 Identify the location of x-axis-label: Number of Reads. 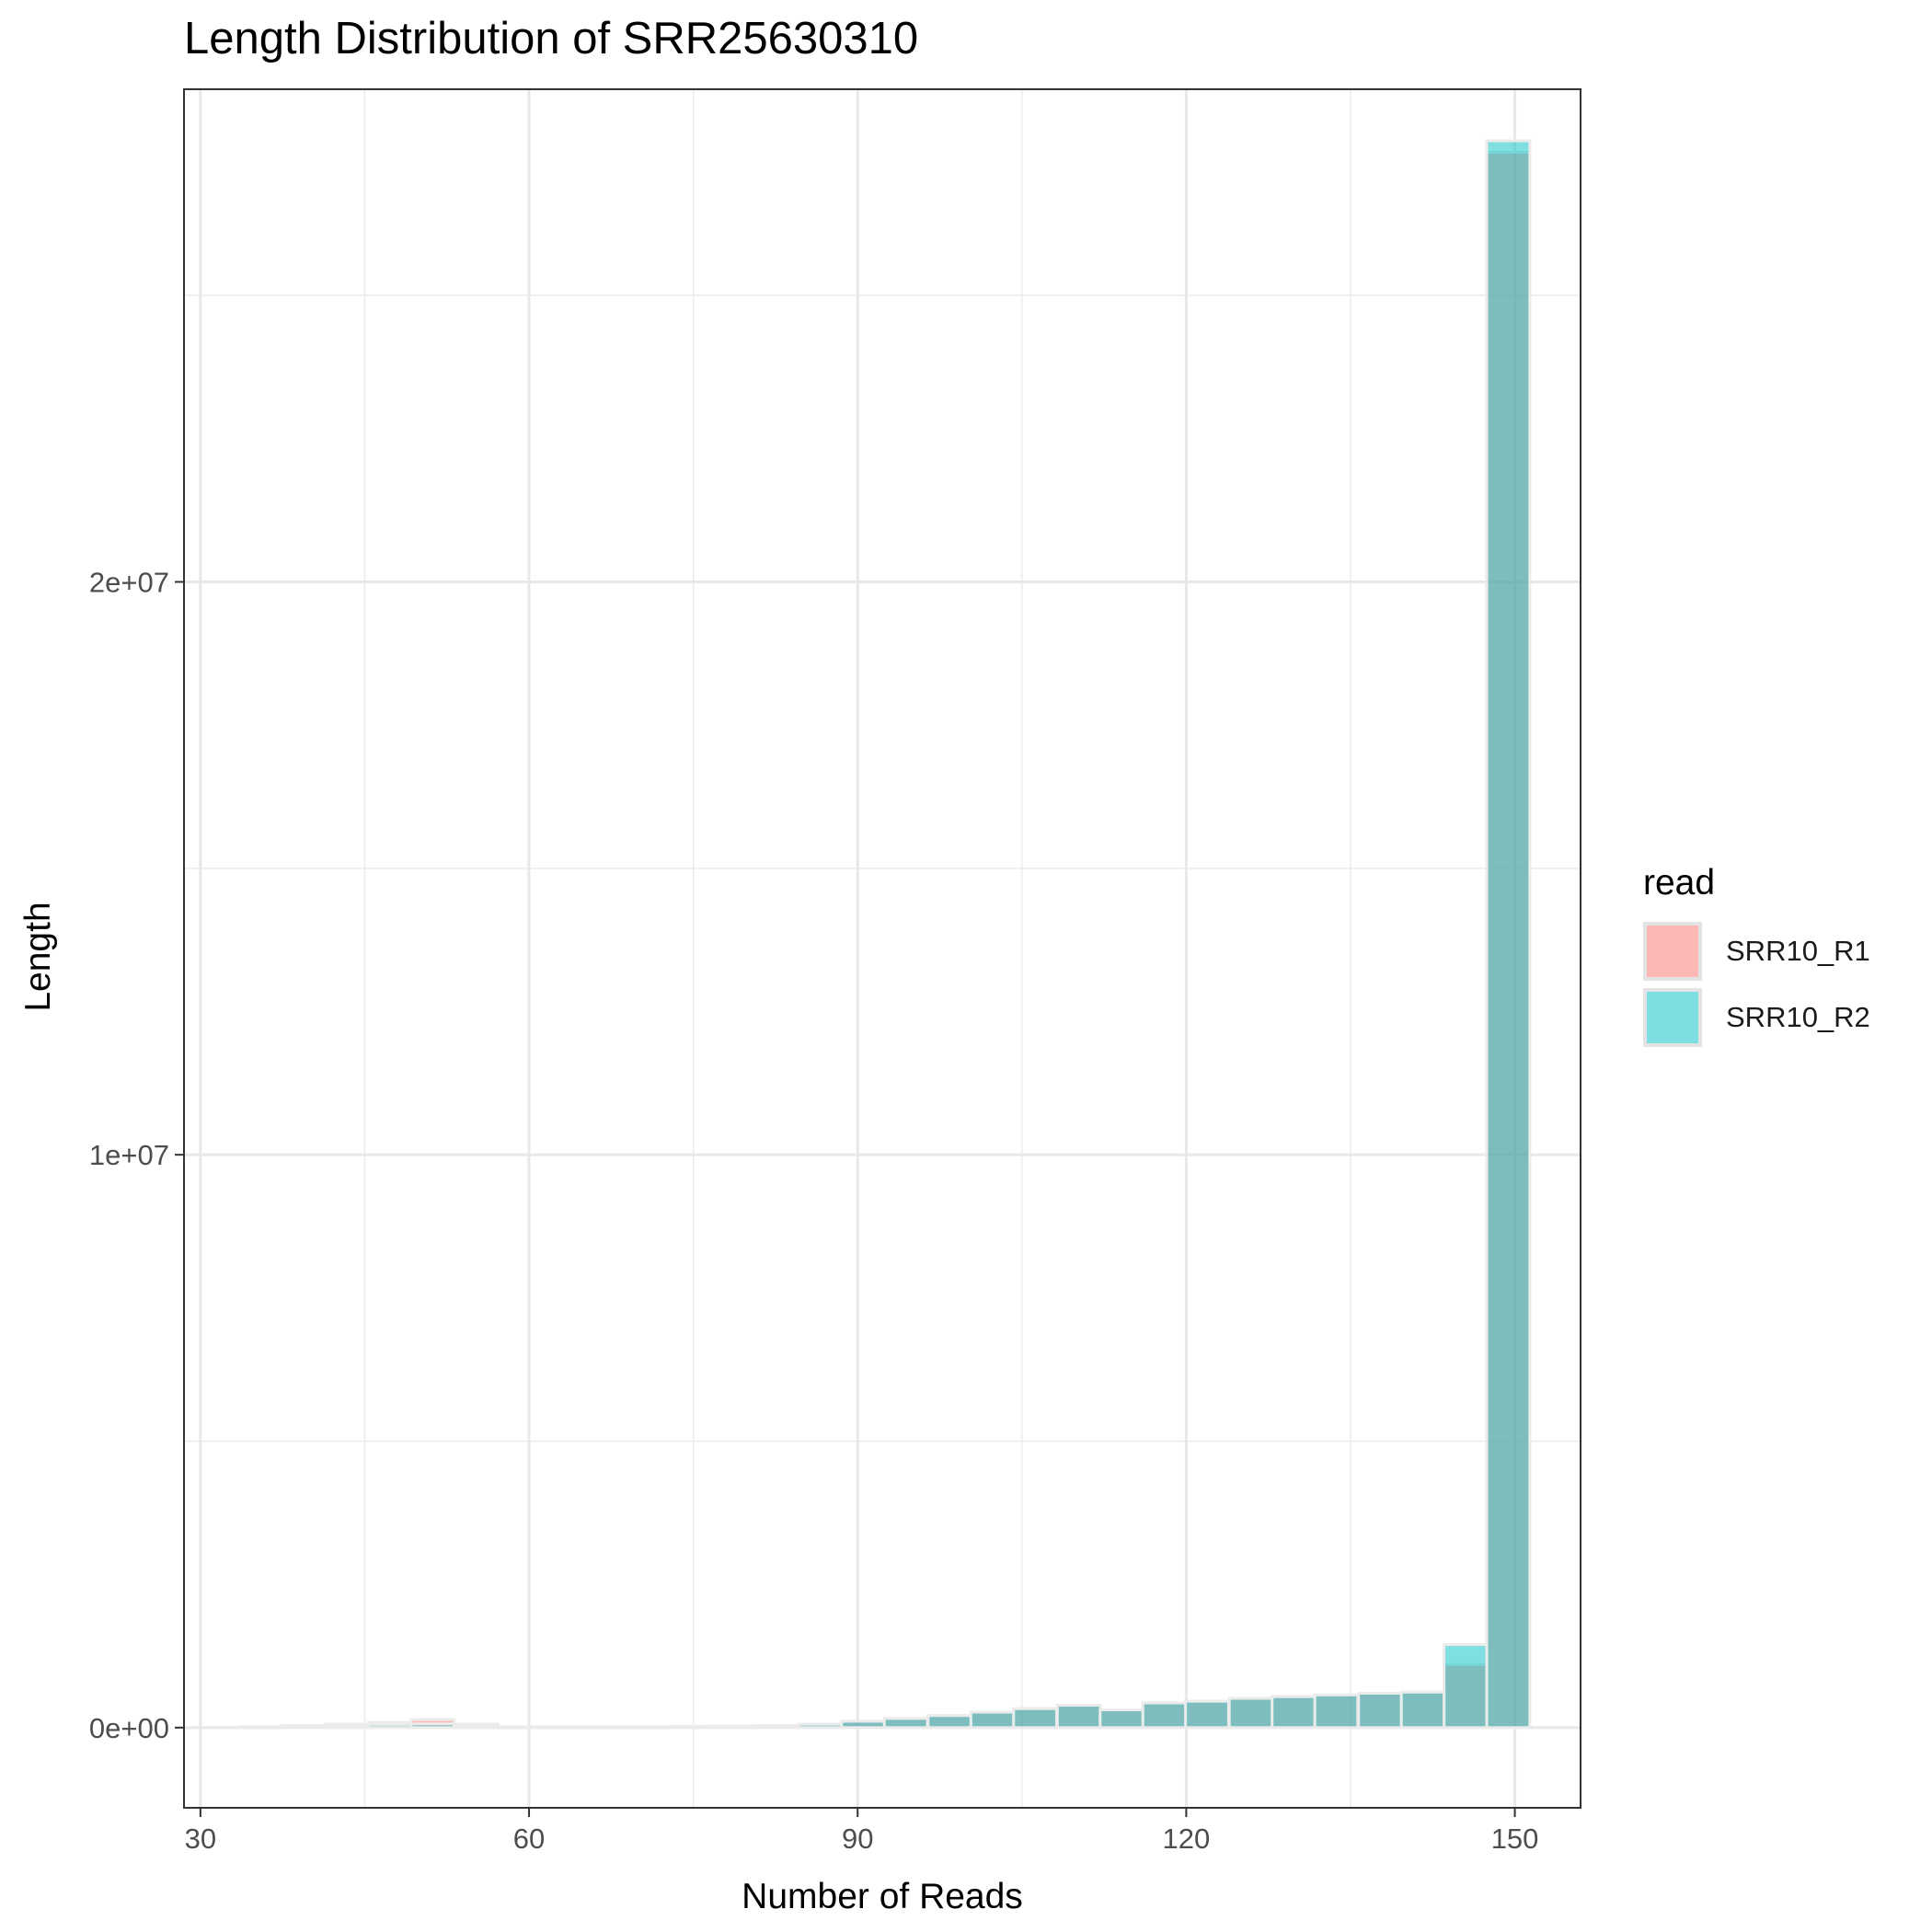
(882, 1896).